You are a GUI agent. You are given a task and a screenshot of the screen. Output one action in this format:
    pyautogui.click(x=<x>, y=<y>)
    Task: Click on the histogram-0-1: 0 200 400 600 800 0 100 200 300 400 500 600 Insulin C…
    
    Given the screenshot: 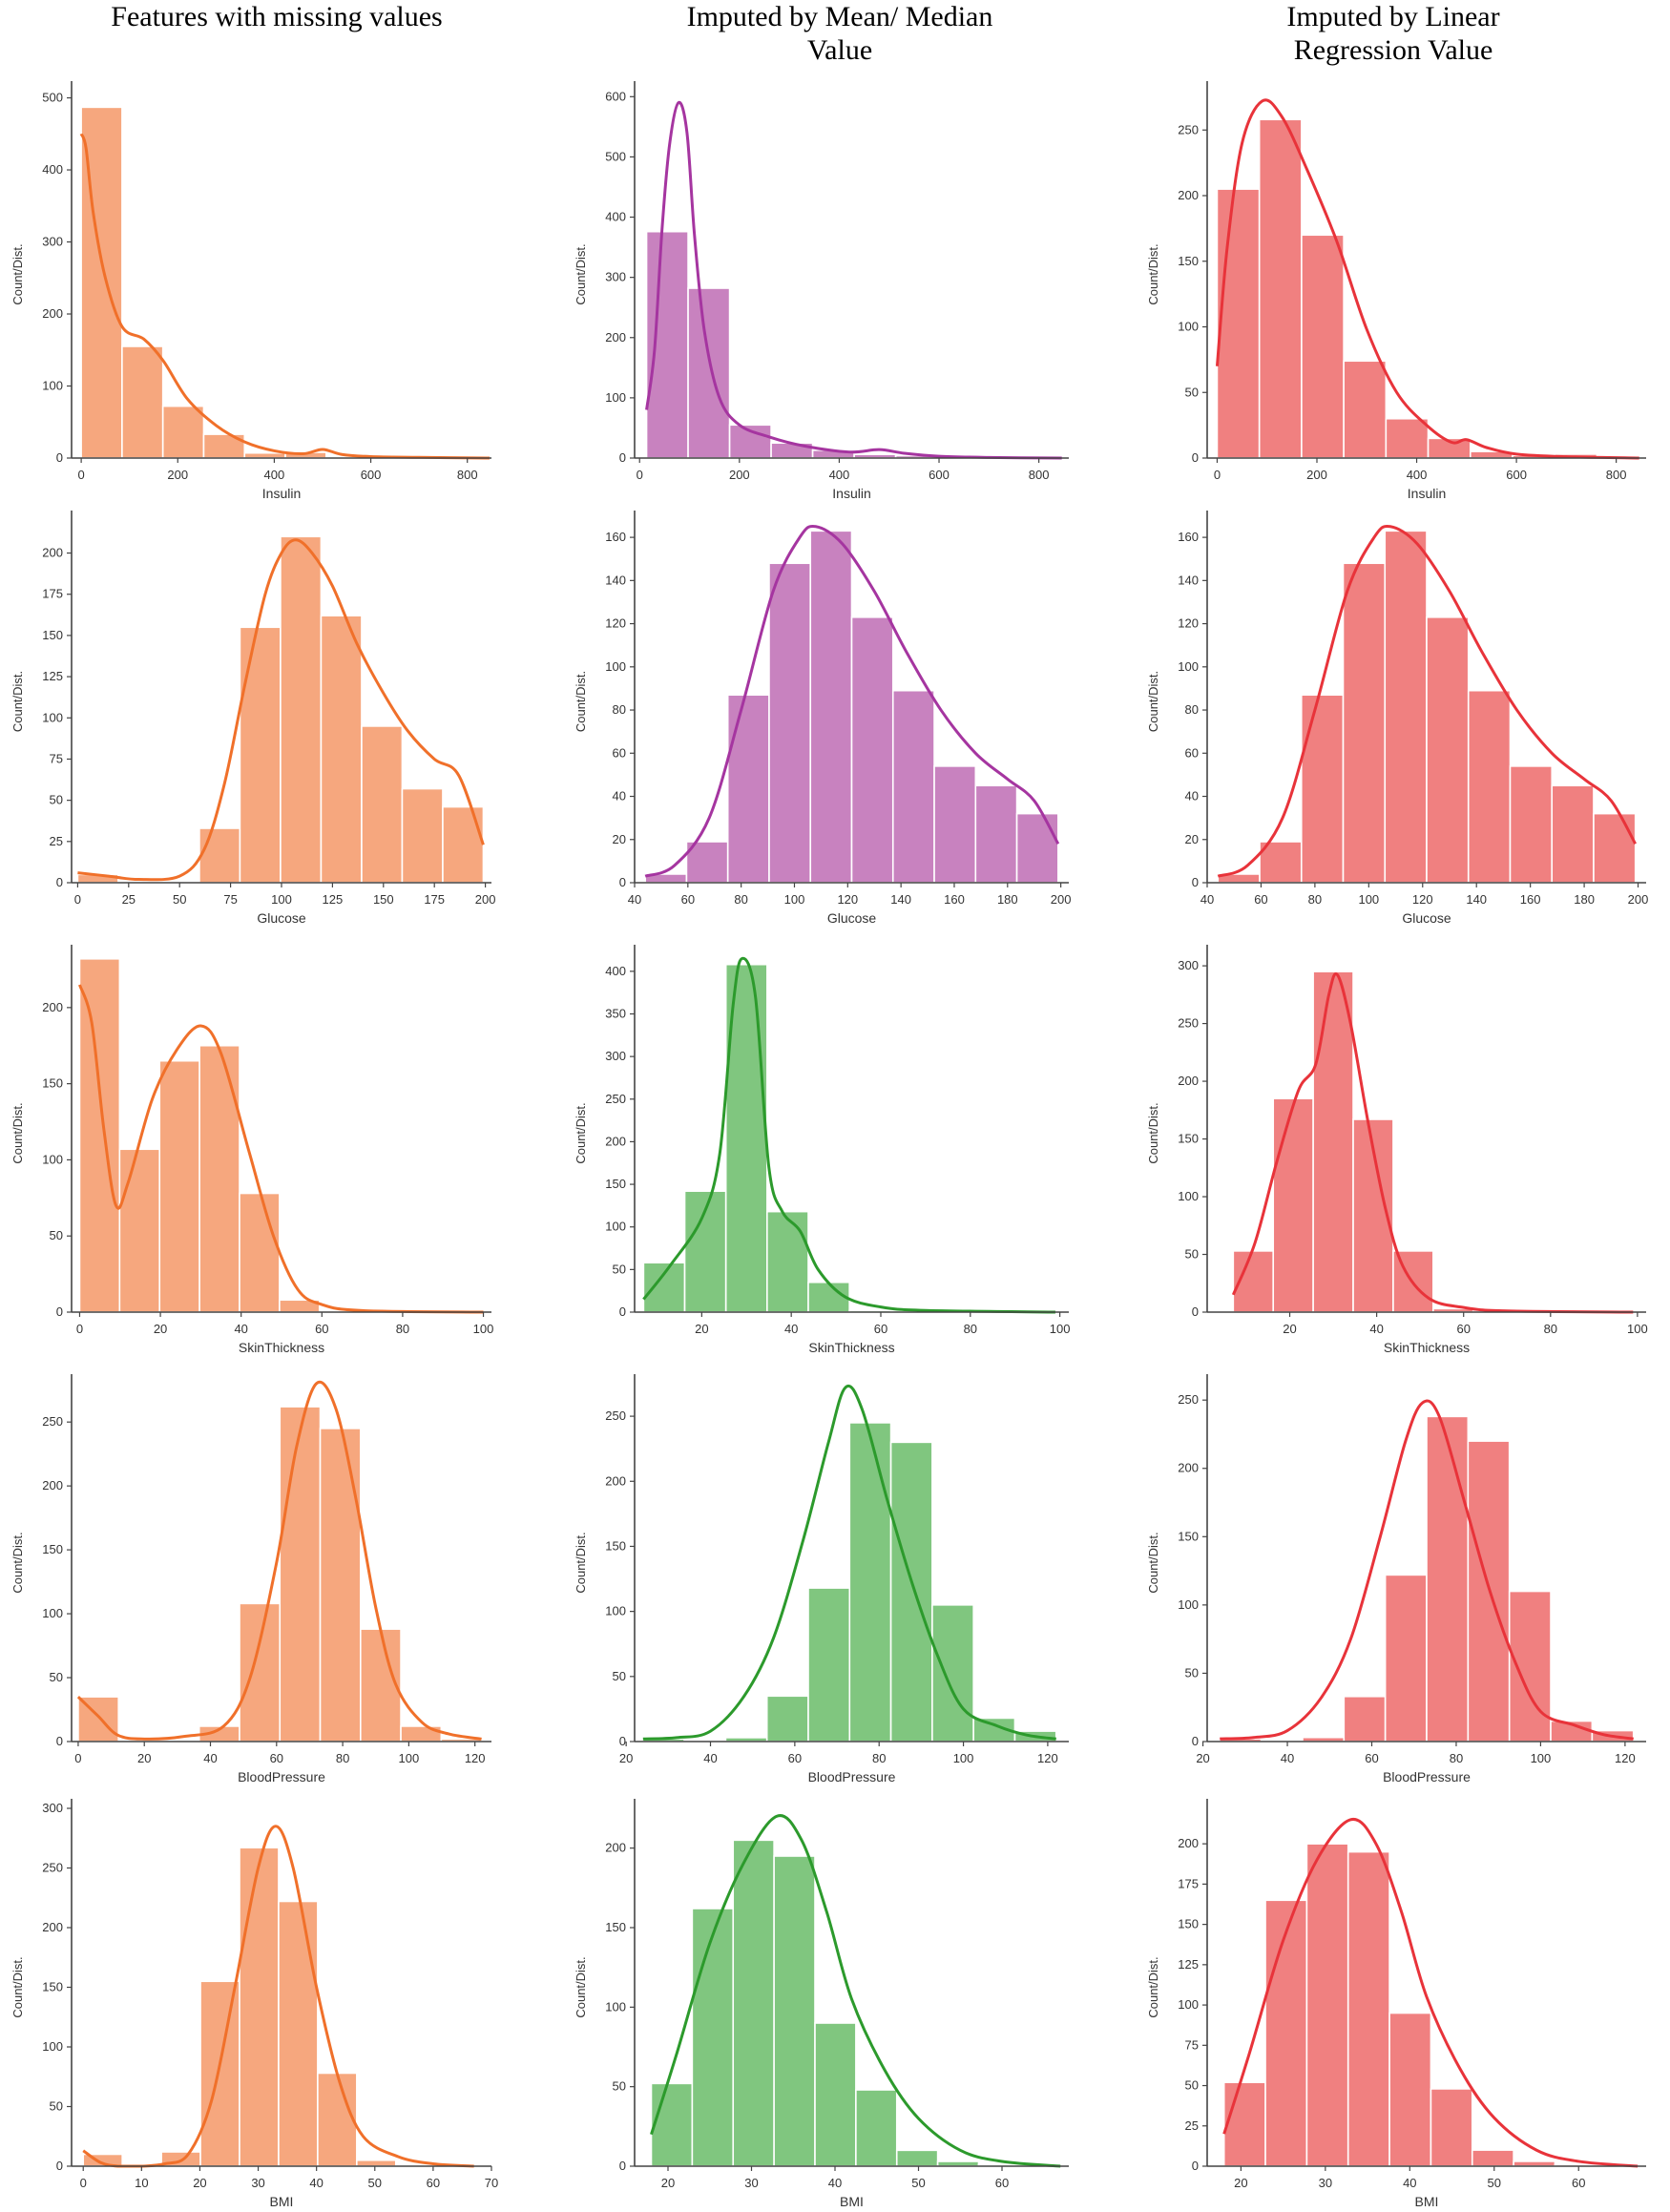 What is the action you would take?
    pyautogui.click(x=821, y=291)
    